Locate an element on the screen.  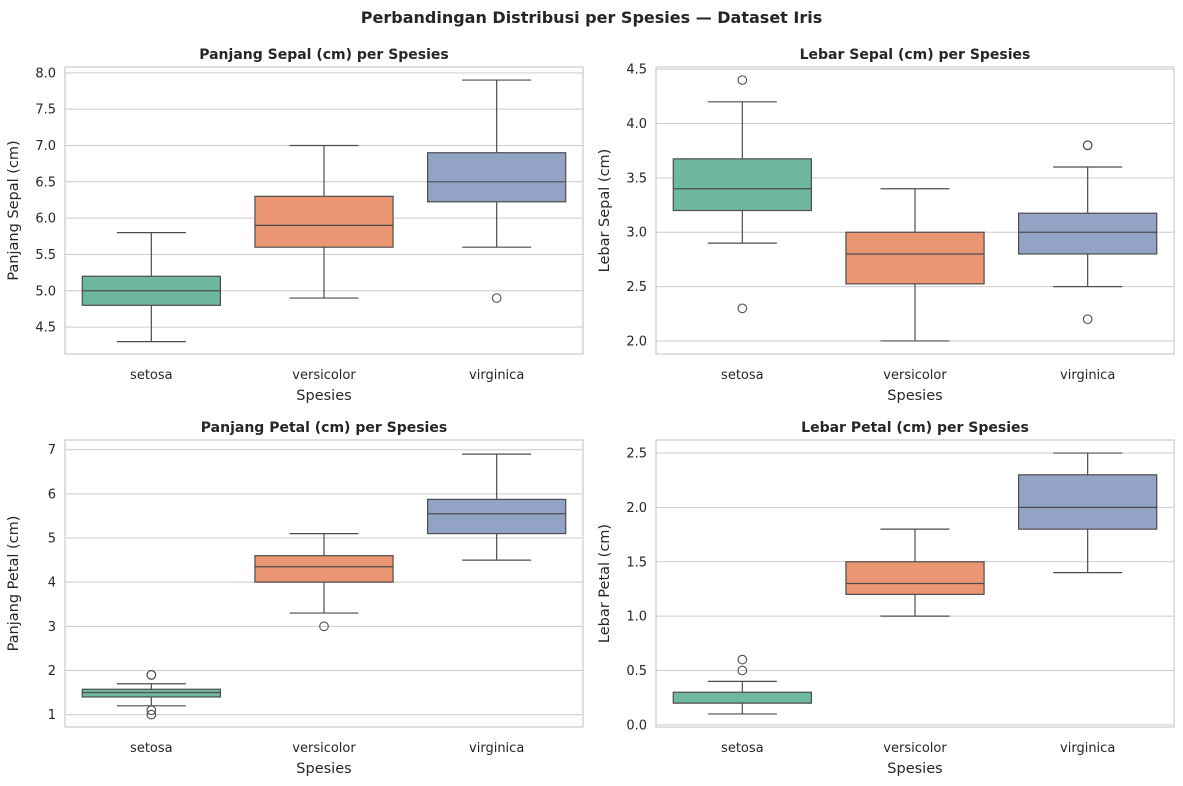
subplot-title: Lebar Petal (cm) per Spesies is located at coordinates (915, 428).